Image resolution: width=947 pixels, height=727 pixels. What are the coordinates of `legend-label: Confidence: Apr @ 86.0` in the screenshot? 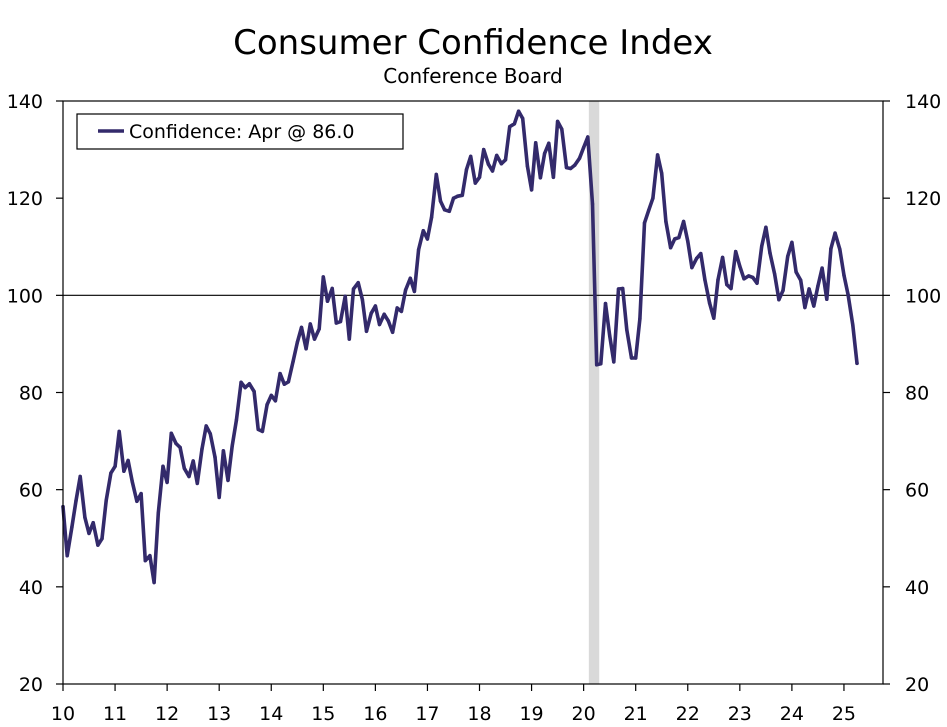 It's located at (242, 132).